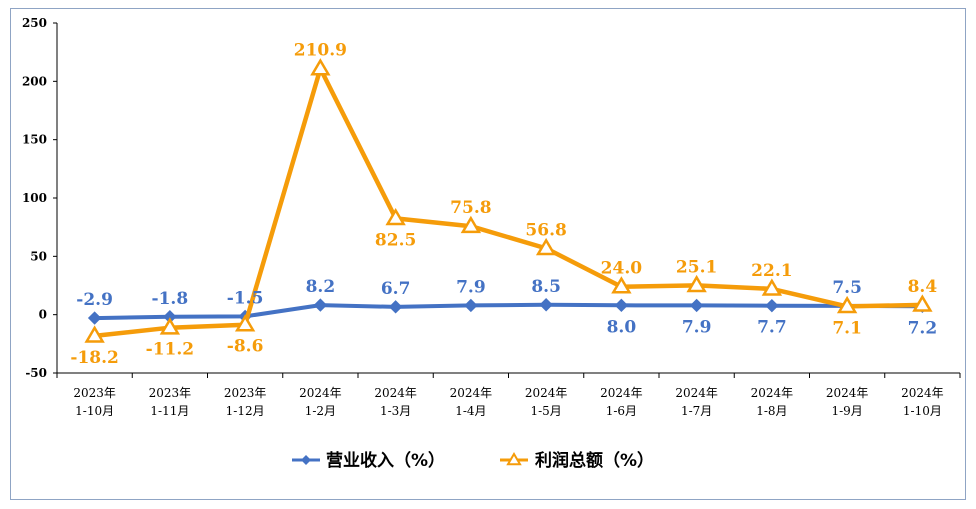  What do you see at coordinates (170, 299) in the screenshot?
I see `data-label: -1.8` at bounding box center [170, 299].